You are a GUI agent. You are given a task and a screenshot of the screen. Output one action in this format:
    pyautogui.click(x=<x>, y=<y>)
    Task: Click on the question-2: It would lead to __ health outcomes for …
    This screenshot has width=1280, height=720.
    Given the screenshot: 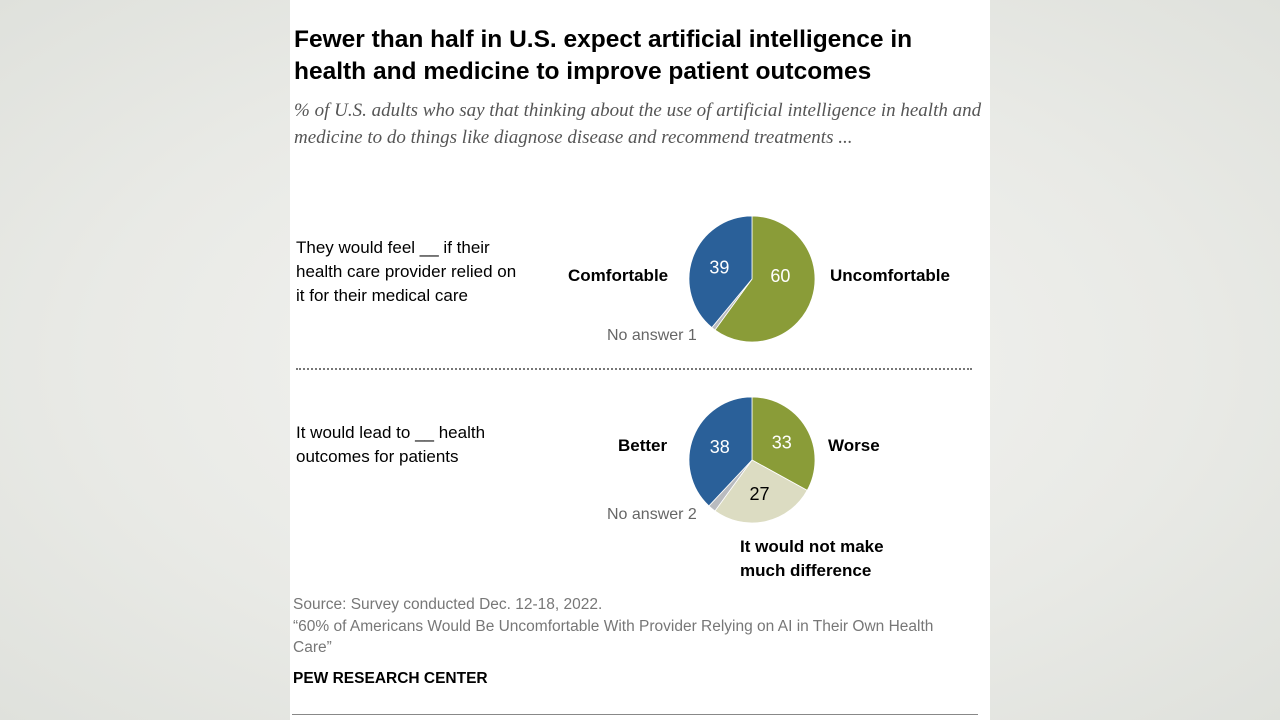 What is the action you would take?
    pyautogui.click(x=391, y=444)
    